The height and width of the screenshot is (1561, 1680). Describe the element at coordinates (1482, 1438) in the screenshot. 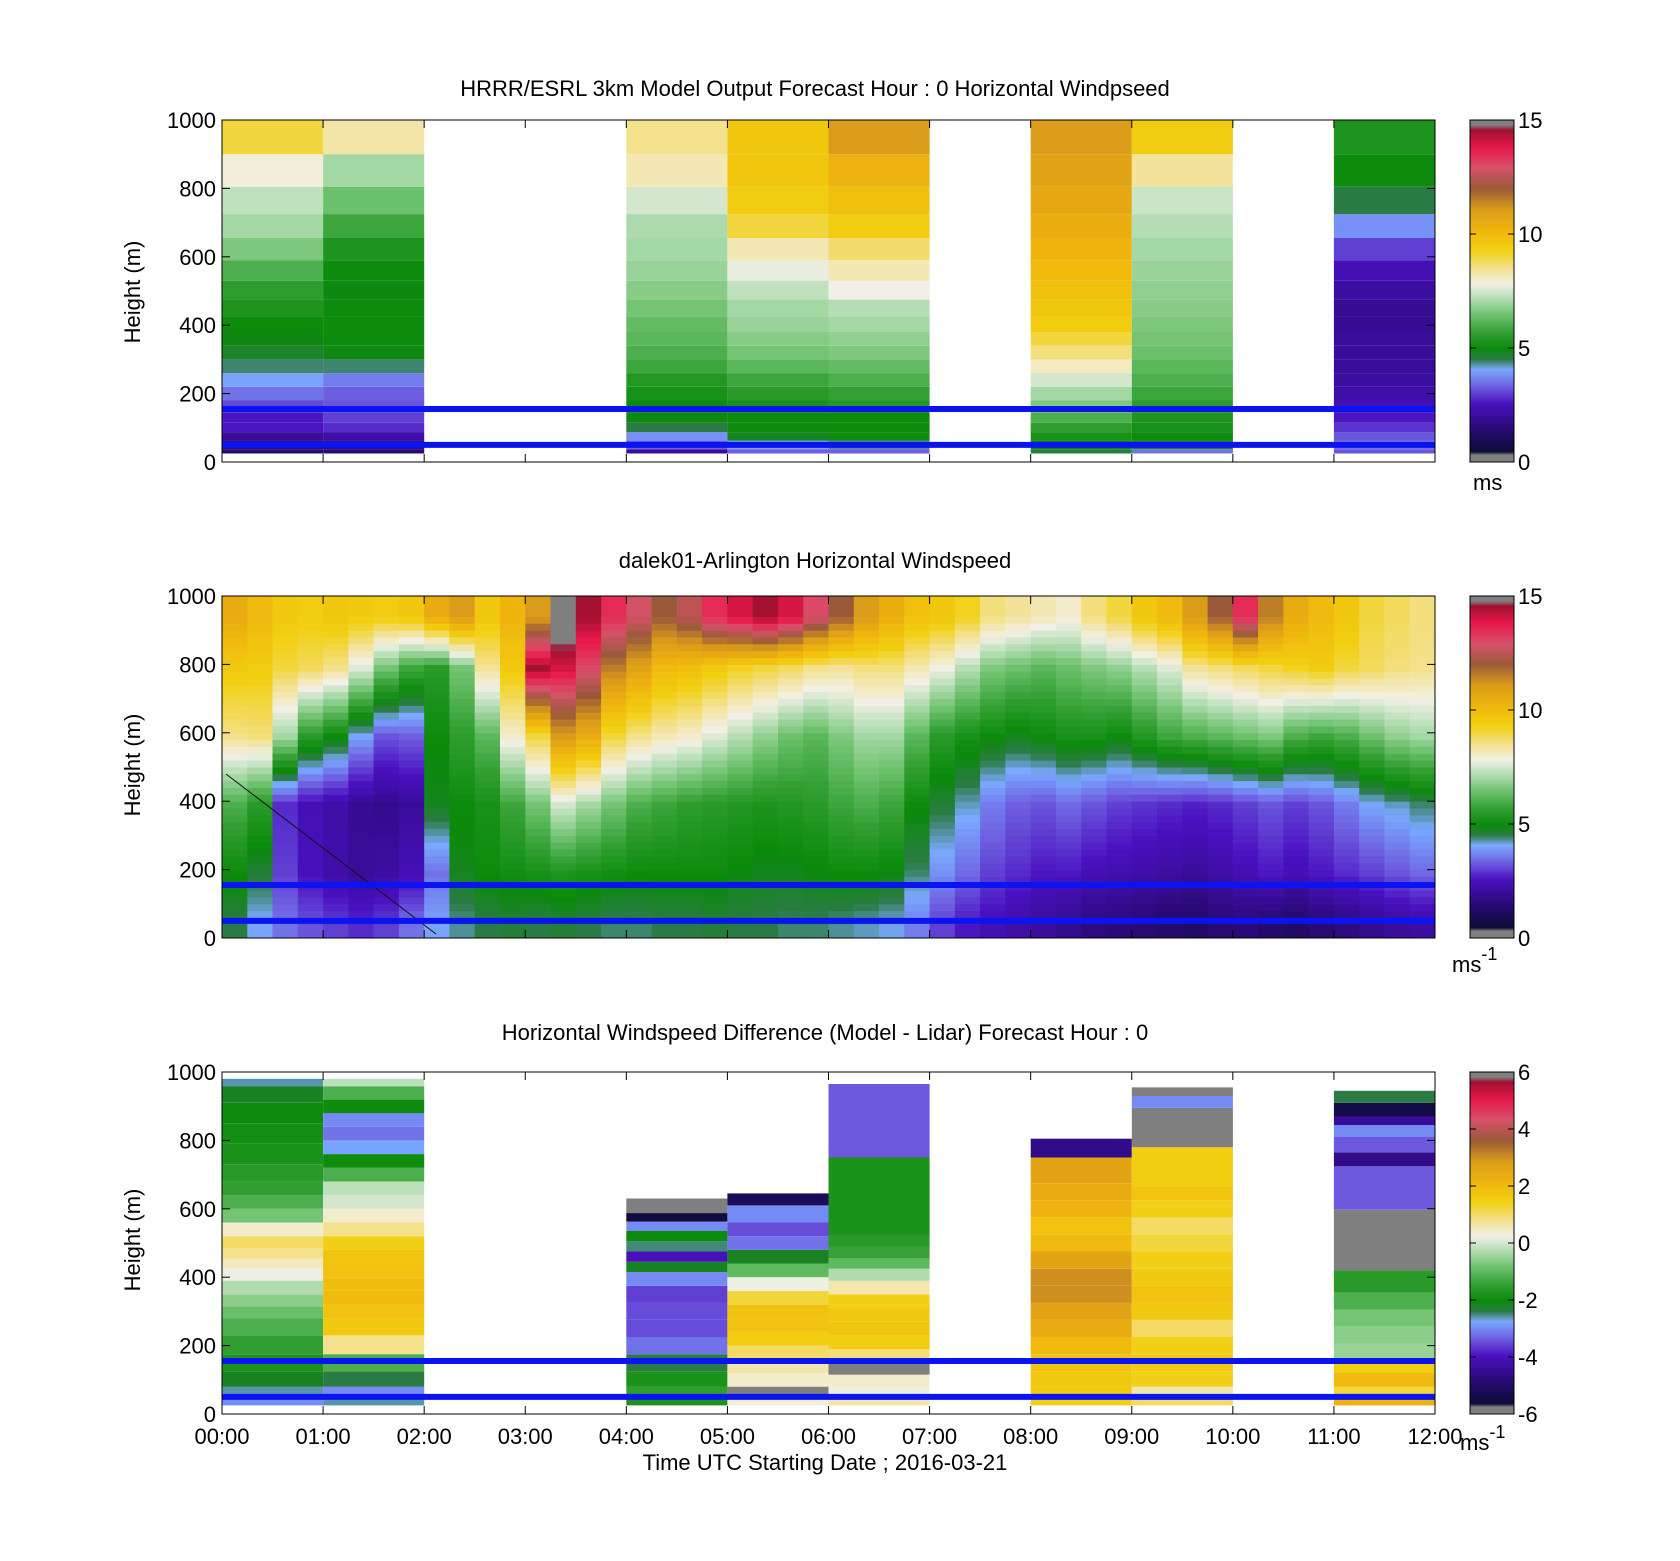

I see `colorbar-unit: ms-1` at that location.